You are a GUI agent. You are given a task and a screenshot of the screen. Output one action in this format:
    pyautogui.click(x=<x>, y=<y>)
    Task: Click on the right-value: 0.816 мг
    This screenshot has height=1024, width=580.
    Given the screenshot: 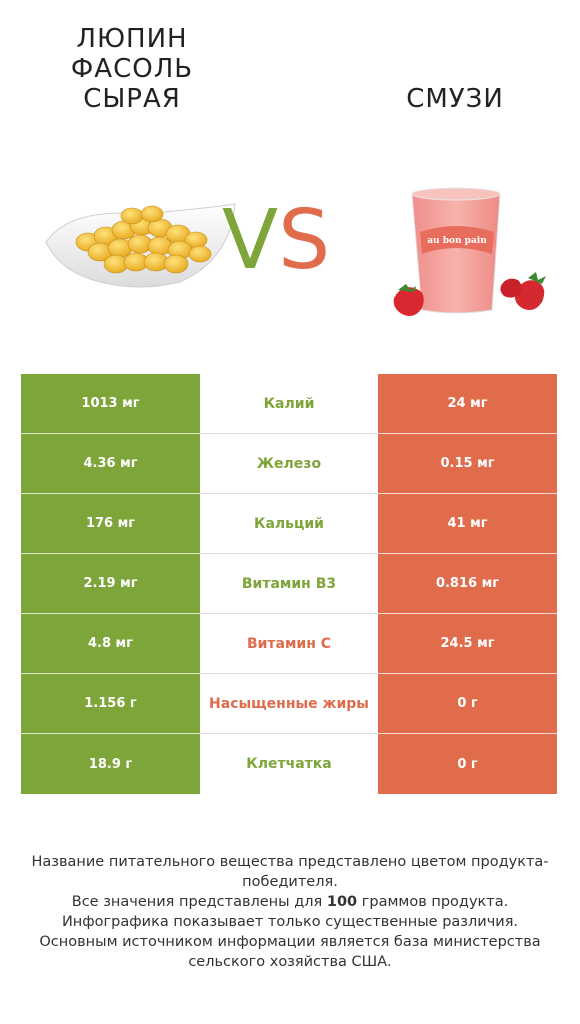 What is the action you would take?
    pyautogui.click(x=467, y=584)
    